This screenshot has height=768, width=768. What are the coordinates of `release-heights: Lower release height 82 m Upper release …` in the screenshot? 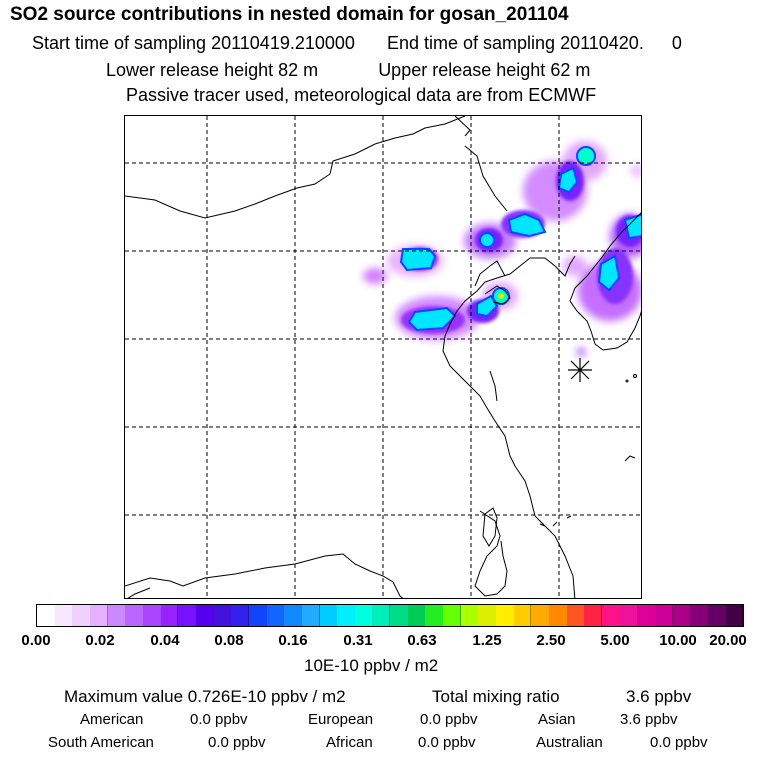 It's located at (348, 70).